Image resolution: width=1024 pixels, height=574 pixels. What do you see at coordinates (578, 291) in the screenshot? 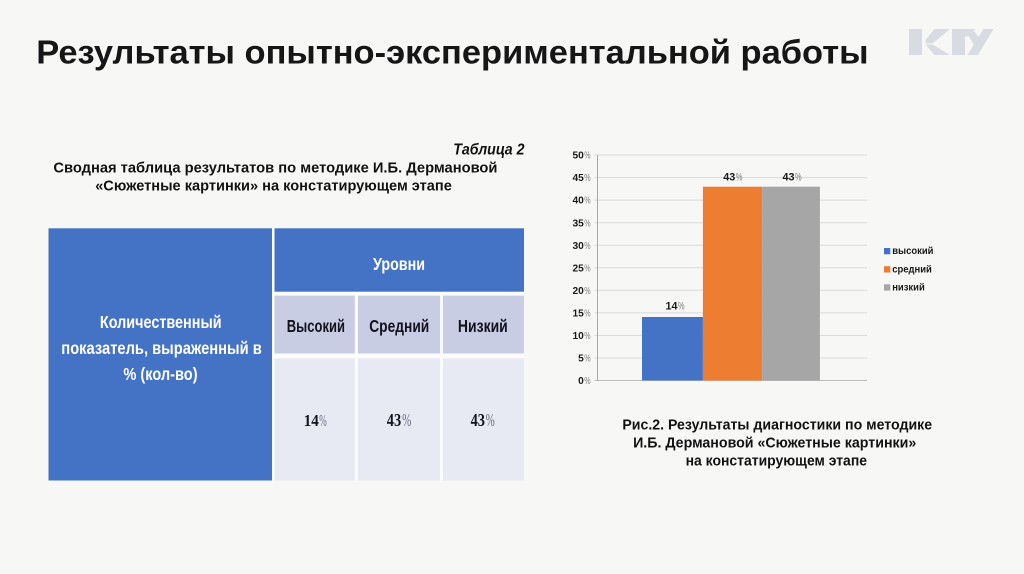
I see `svg-text: 20` at bounding box center [578, 291].